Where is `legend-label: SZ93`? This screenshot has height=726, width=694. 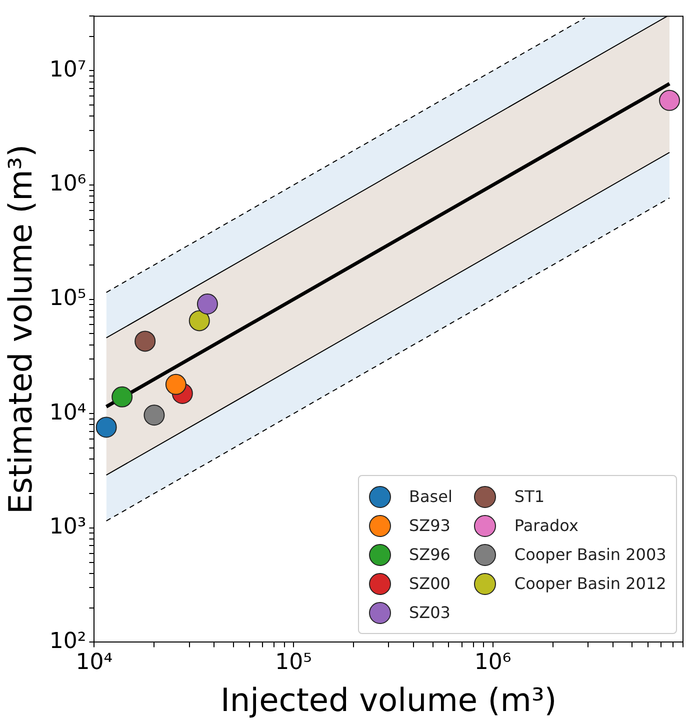 legend-label: SZ93 is located at coordinates (429, 526).